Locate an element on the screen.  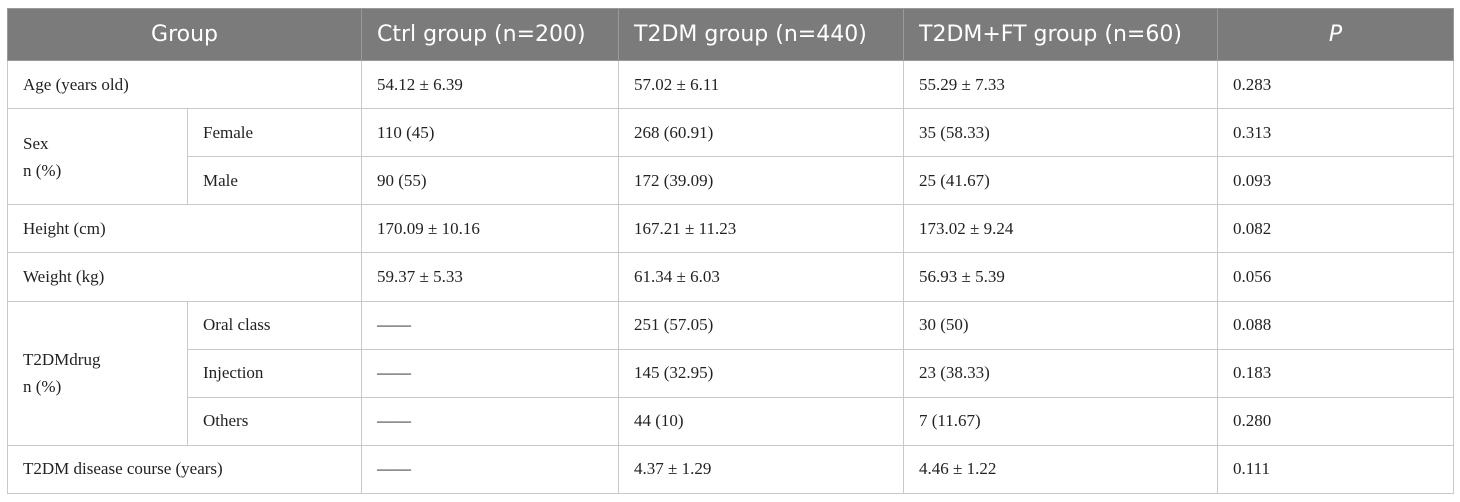
row-label: Age (years old) is located at coordinates (184, 84).